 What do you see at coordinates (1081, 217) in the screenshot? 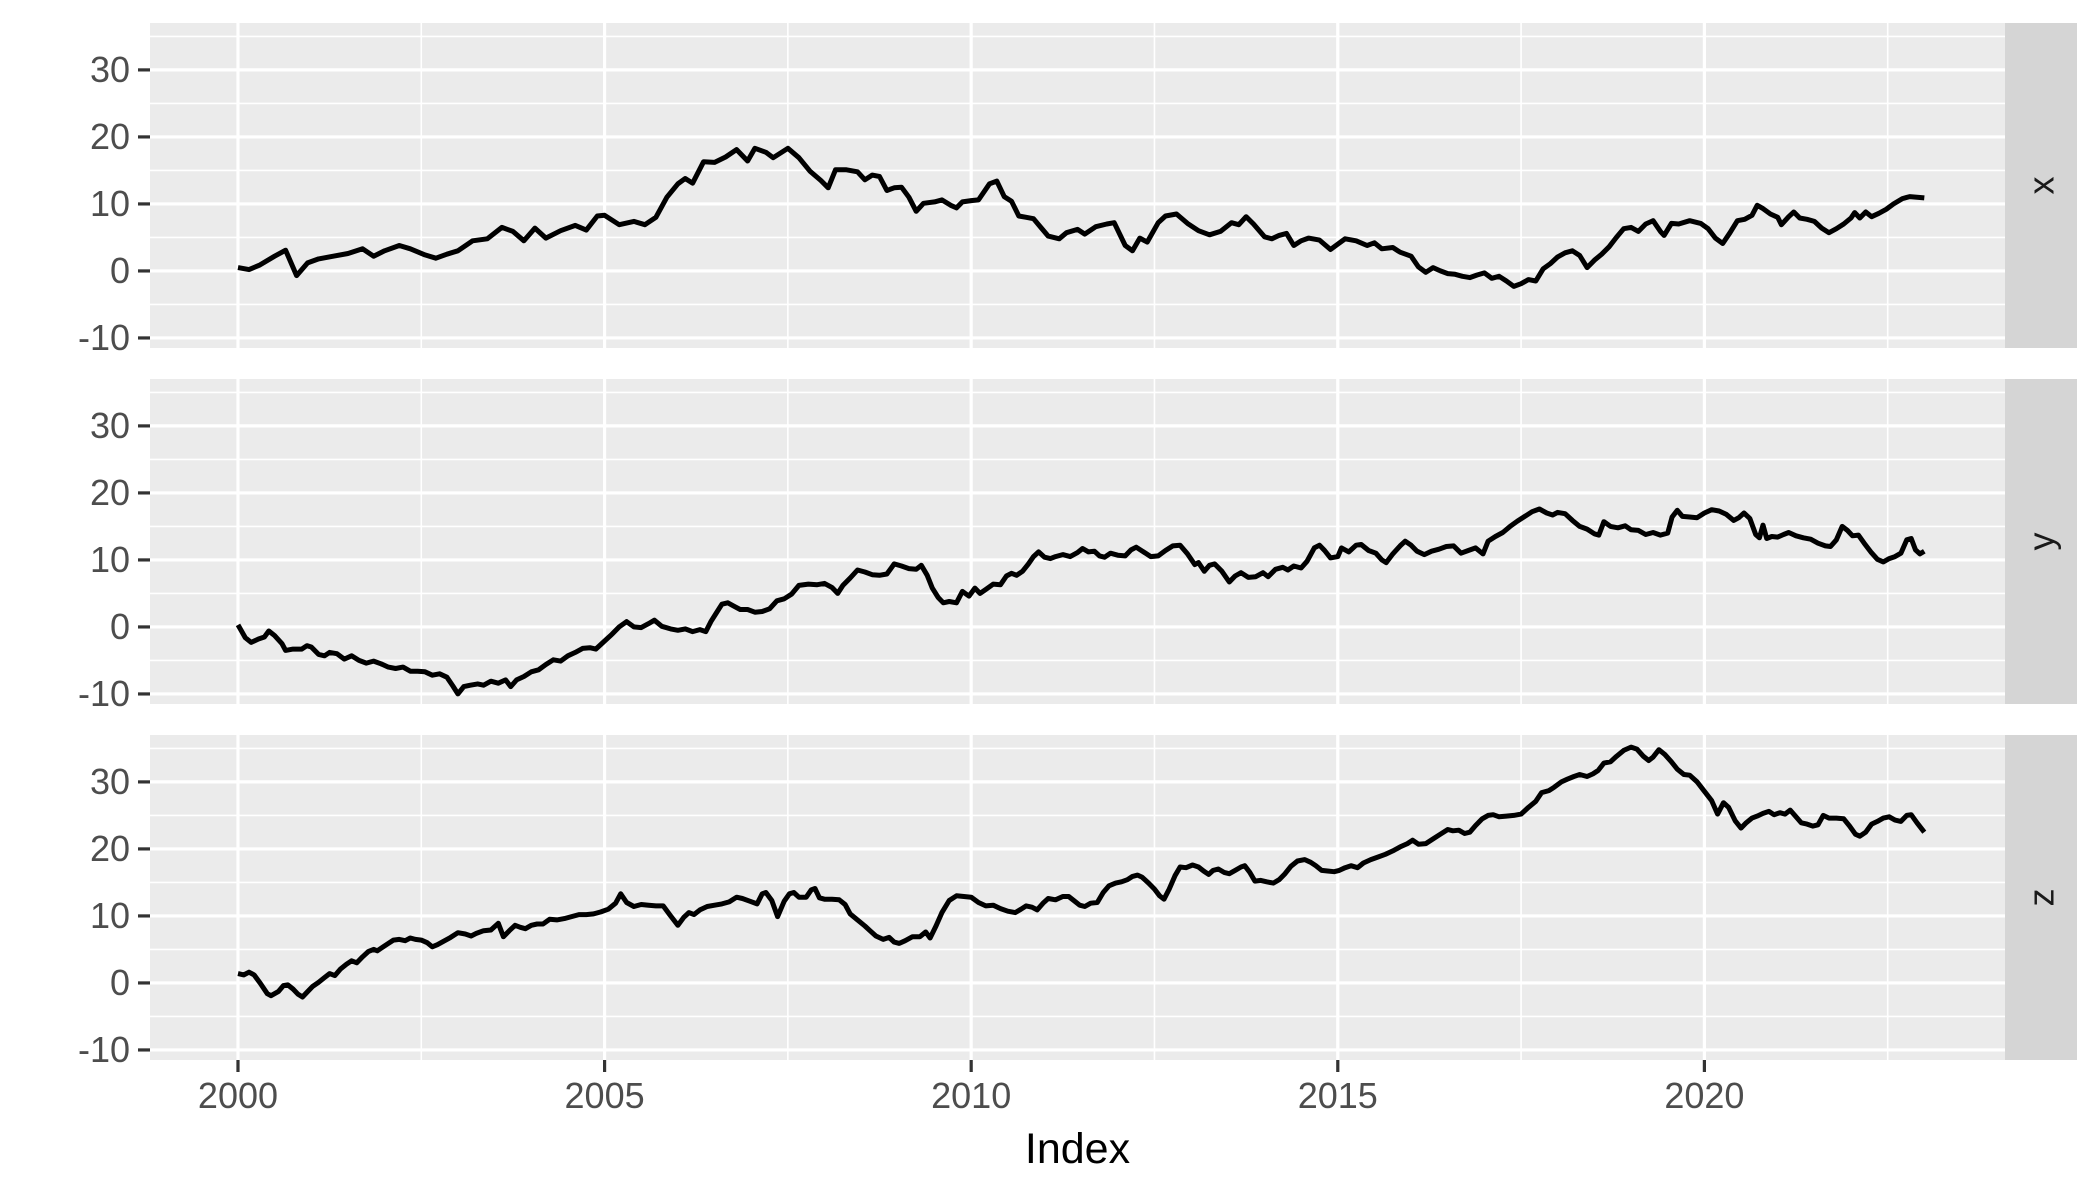
I see `data-line-x` at bounding box center [1081, 217].